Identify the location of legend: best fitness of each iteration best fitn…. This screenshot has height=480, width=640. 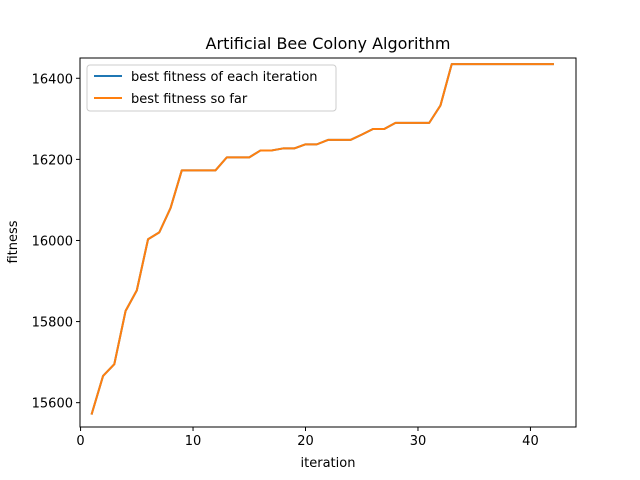
(211, 88).